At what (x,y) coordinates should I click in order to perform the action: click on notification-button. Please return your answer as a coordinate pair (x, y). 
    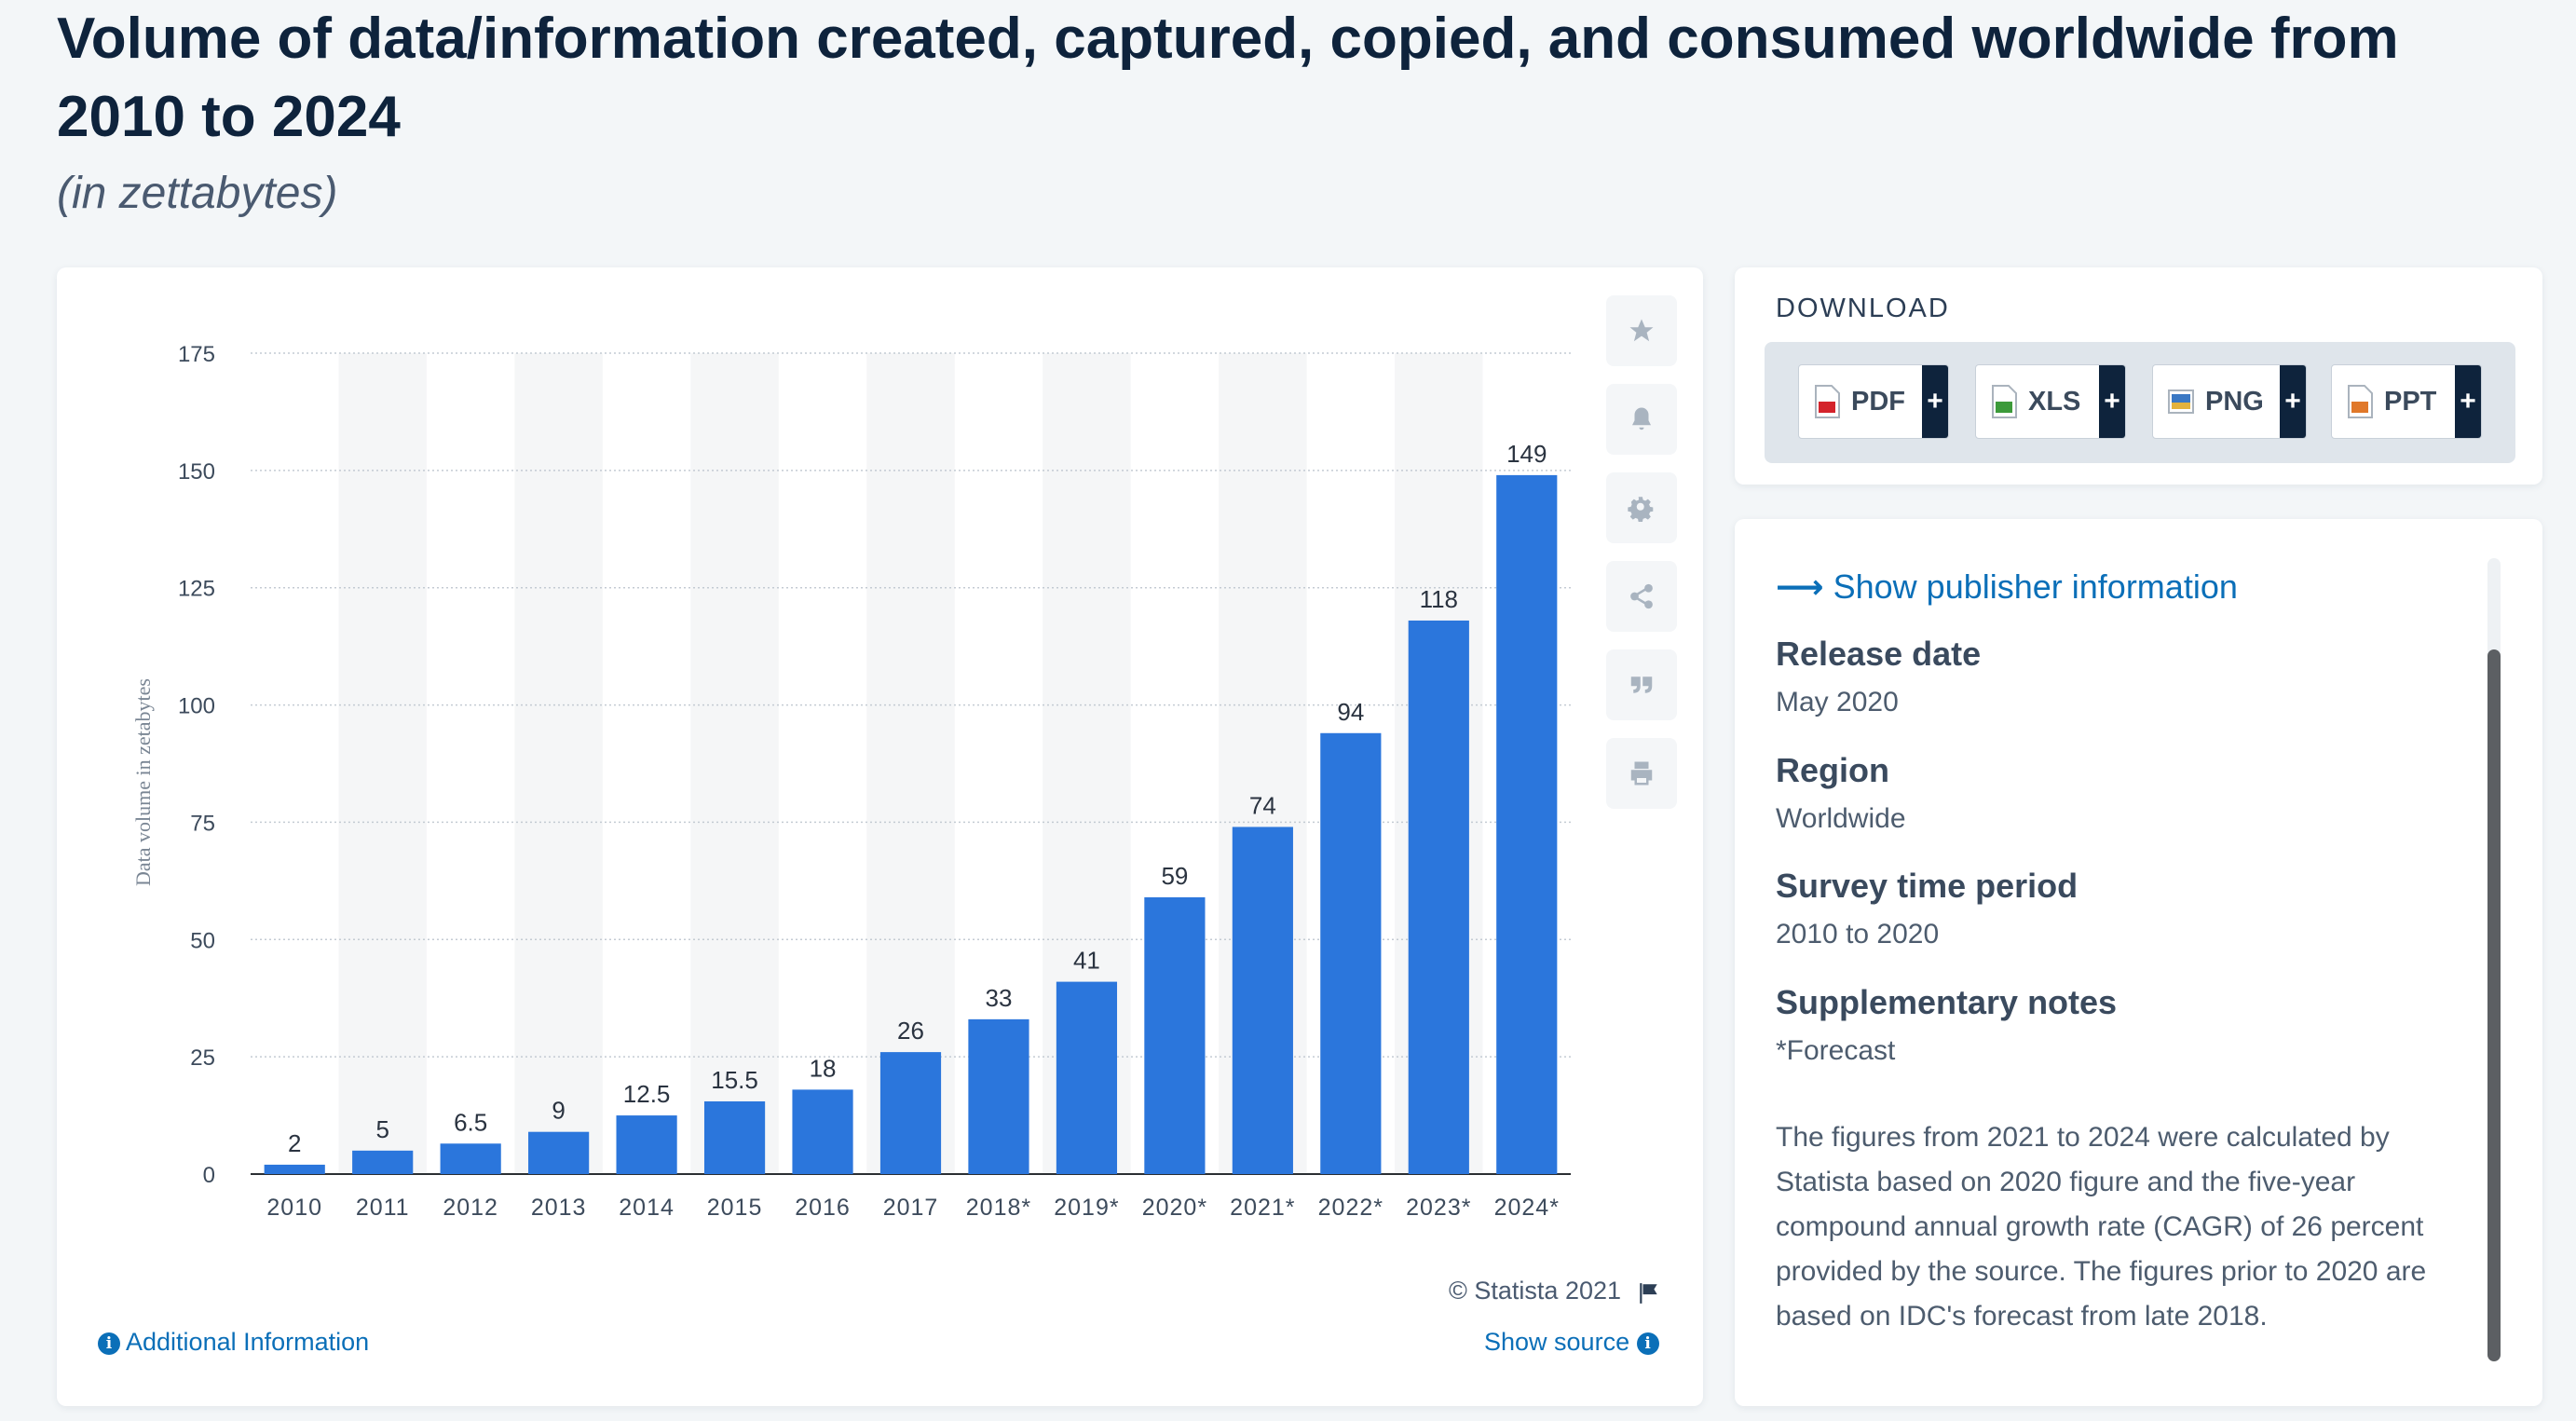
    Looking at the image, I should click on (1641, 420).